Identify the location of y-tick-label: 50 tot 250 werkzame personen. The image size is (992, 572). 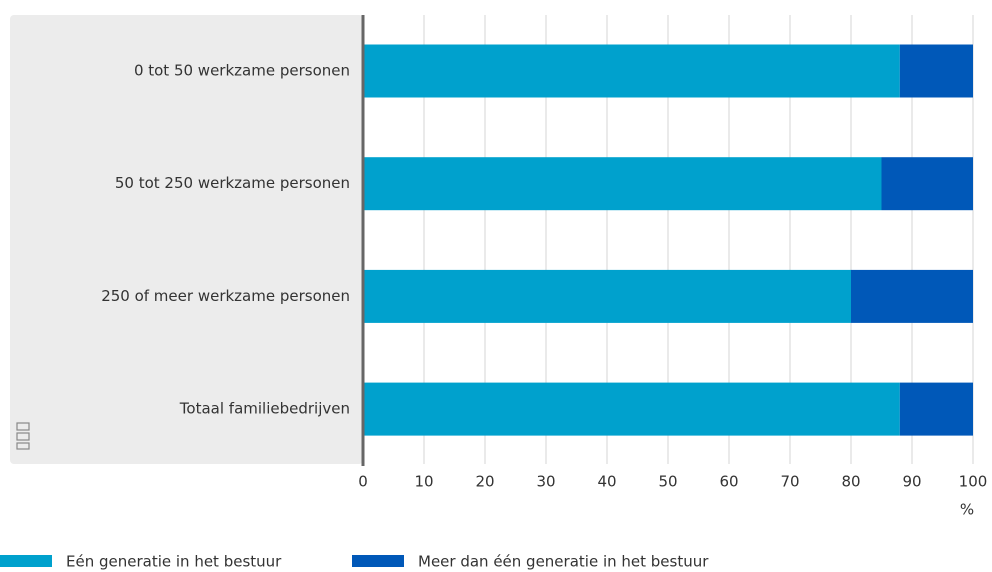
(232, 183).